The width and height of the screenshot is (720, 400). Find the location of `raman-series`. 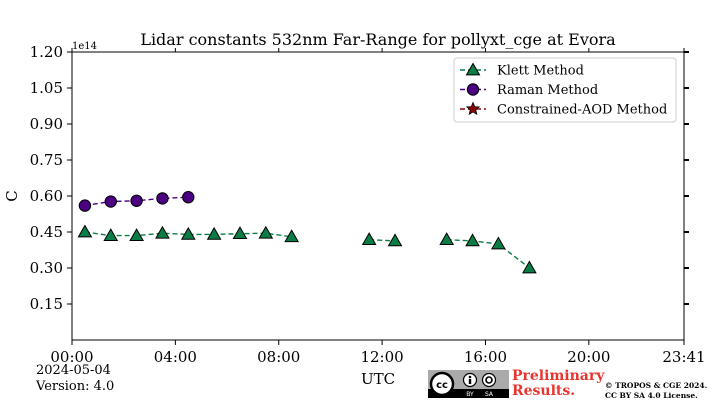

raman-series is located at coordinates (136, 201).